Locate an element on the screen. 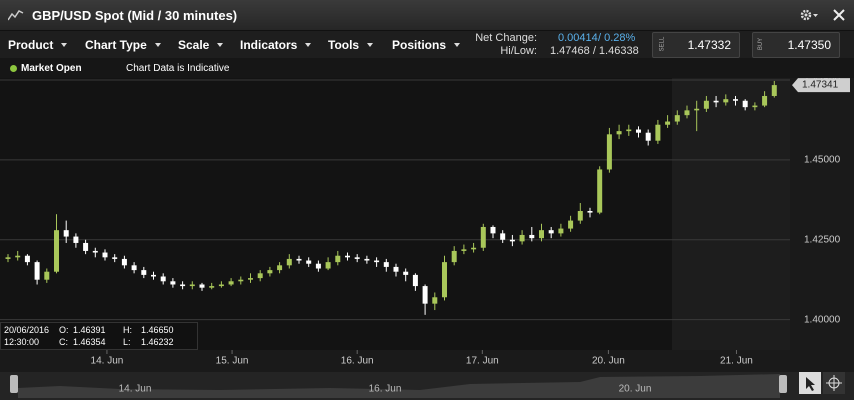 The height and width of the screenshot is (400, 854). menu-indicators: Indicators is located at coordinates (275, 45).